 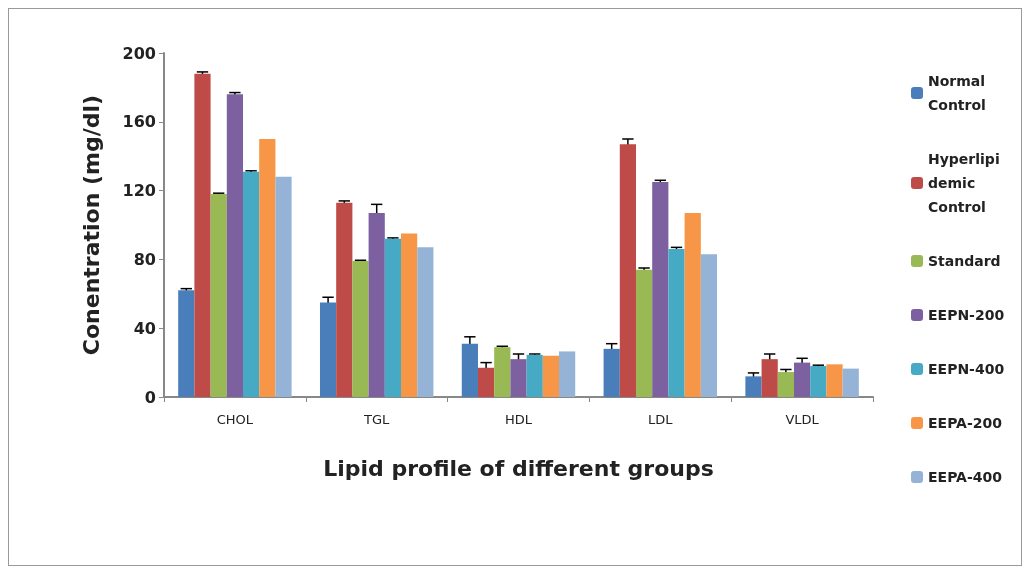 What do you see at coordinates (144, 259) in the screenshot?
I see `y-tick-label: 80` at bounding box center [144, 259].